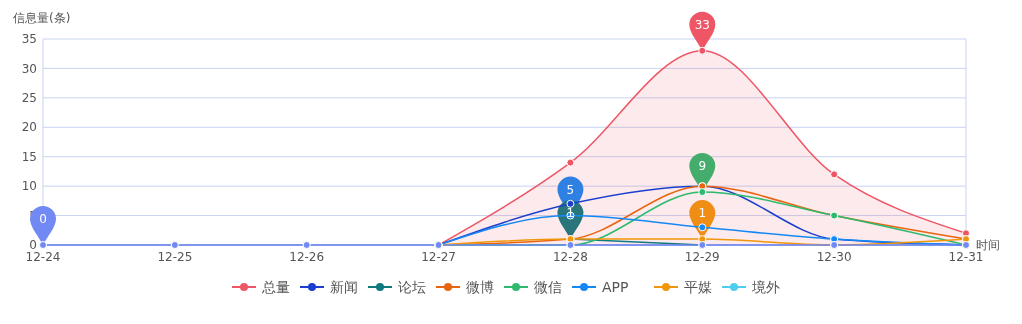  I want to click on legend-label: 微信, so click(548, 286).